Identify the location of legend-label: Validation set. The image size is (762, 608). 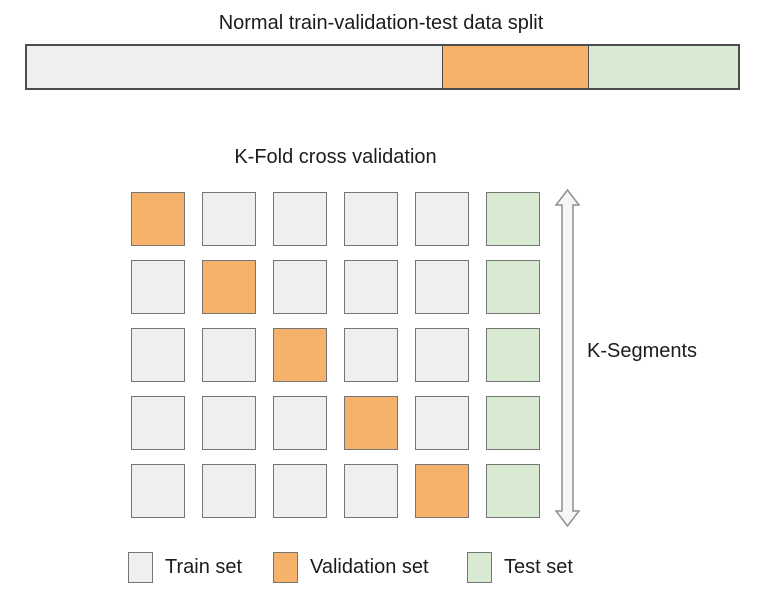
(369, 567).